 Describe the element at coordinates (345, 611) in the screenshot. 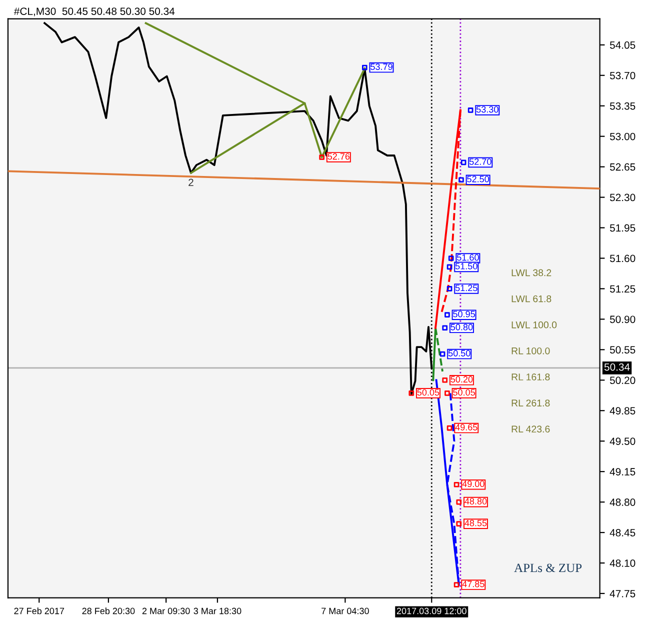

I see `x-tick-label: 7 Mar 04:30` at that location.